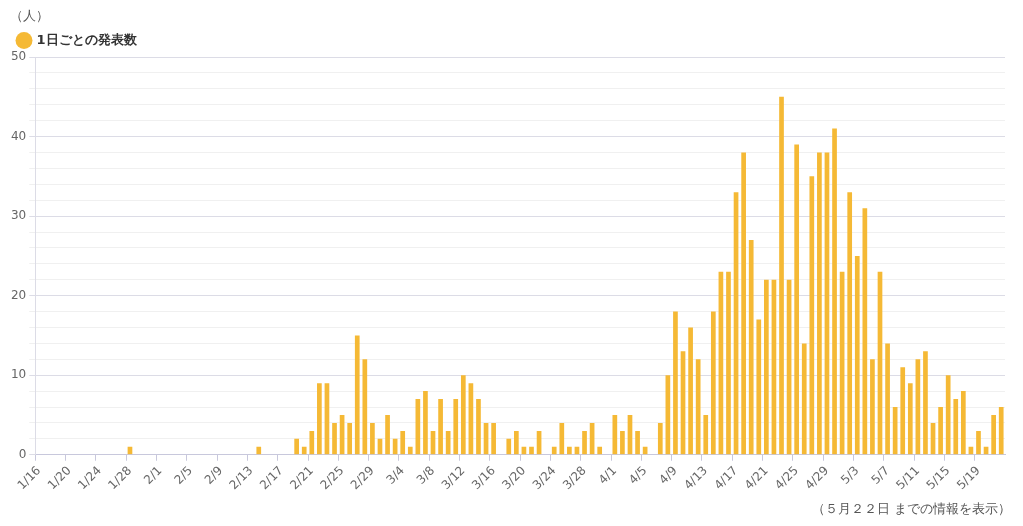 The height and width of the screenshot is (526, 1023). I want to click on y-tick-label: 40, so click(18, 135).